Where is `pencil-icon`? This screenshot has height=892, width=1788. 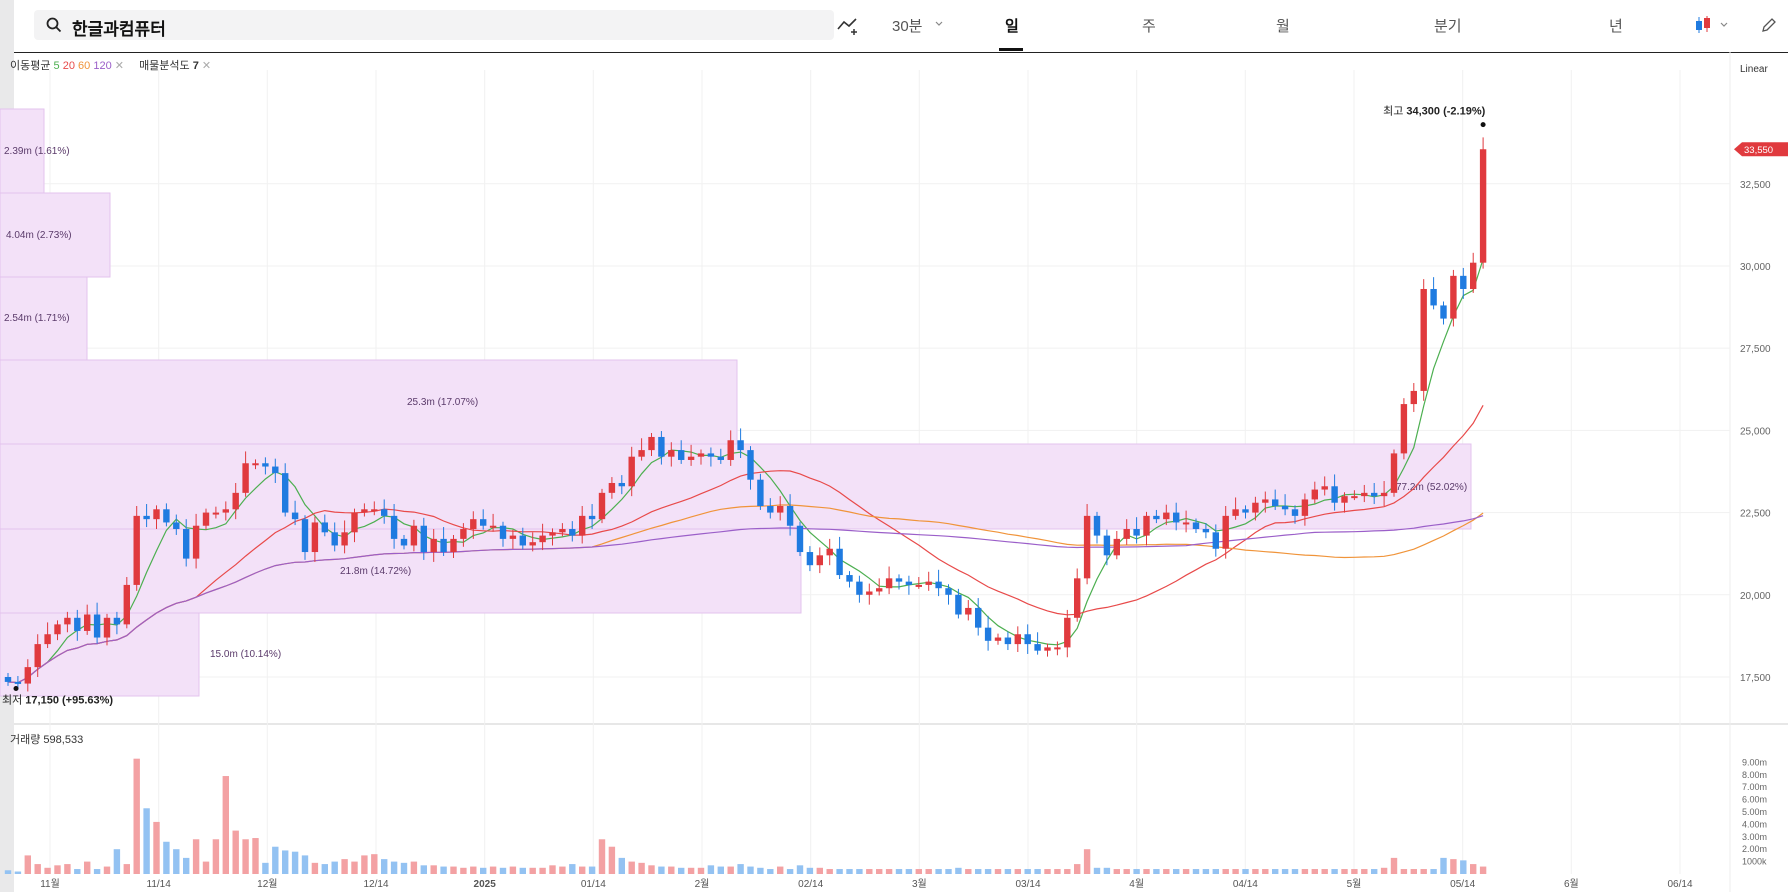
pencil-icon is located at coordinates (1769, 25).